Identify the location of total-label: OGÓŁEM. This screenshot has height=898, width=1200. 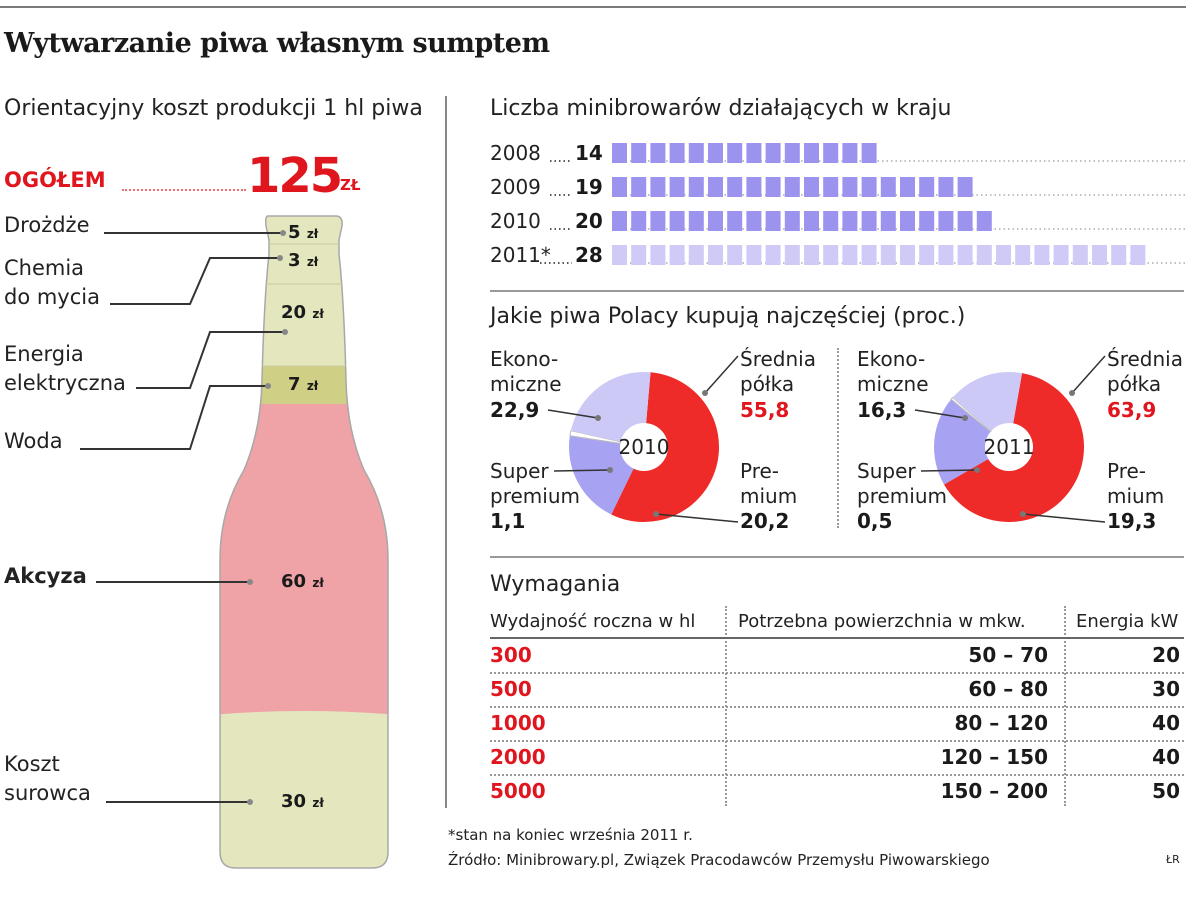
(55, 180).